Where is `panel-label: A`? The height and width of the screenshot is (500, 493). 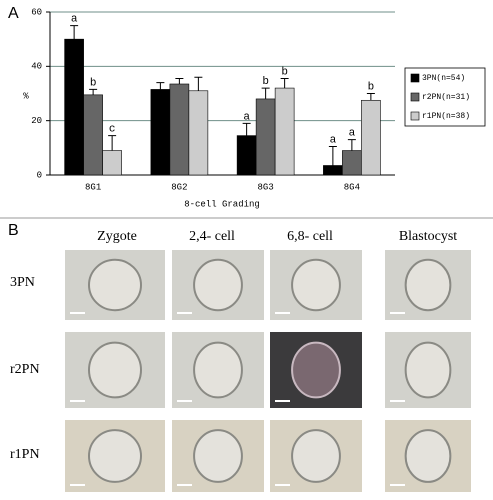 panel-label: A is located at coordinates (13, 13).